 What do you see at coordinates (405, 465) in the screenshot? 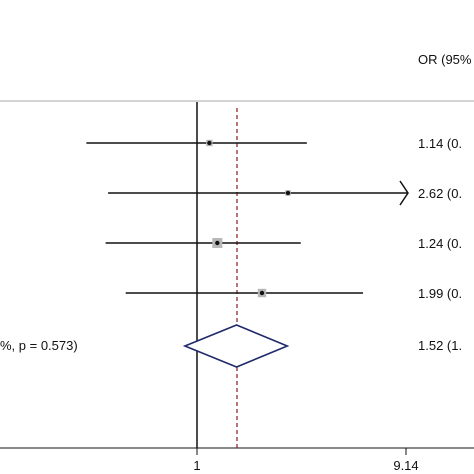
I see `x-tick-label: 9.14` at bounding box center [405, 465].